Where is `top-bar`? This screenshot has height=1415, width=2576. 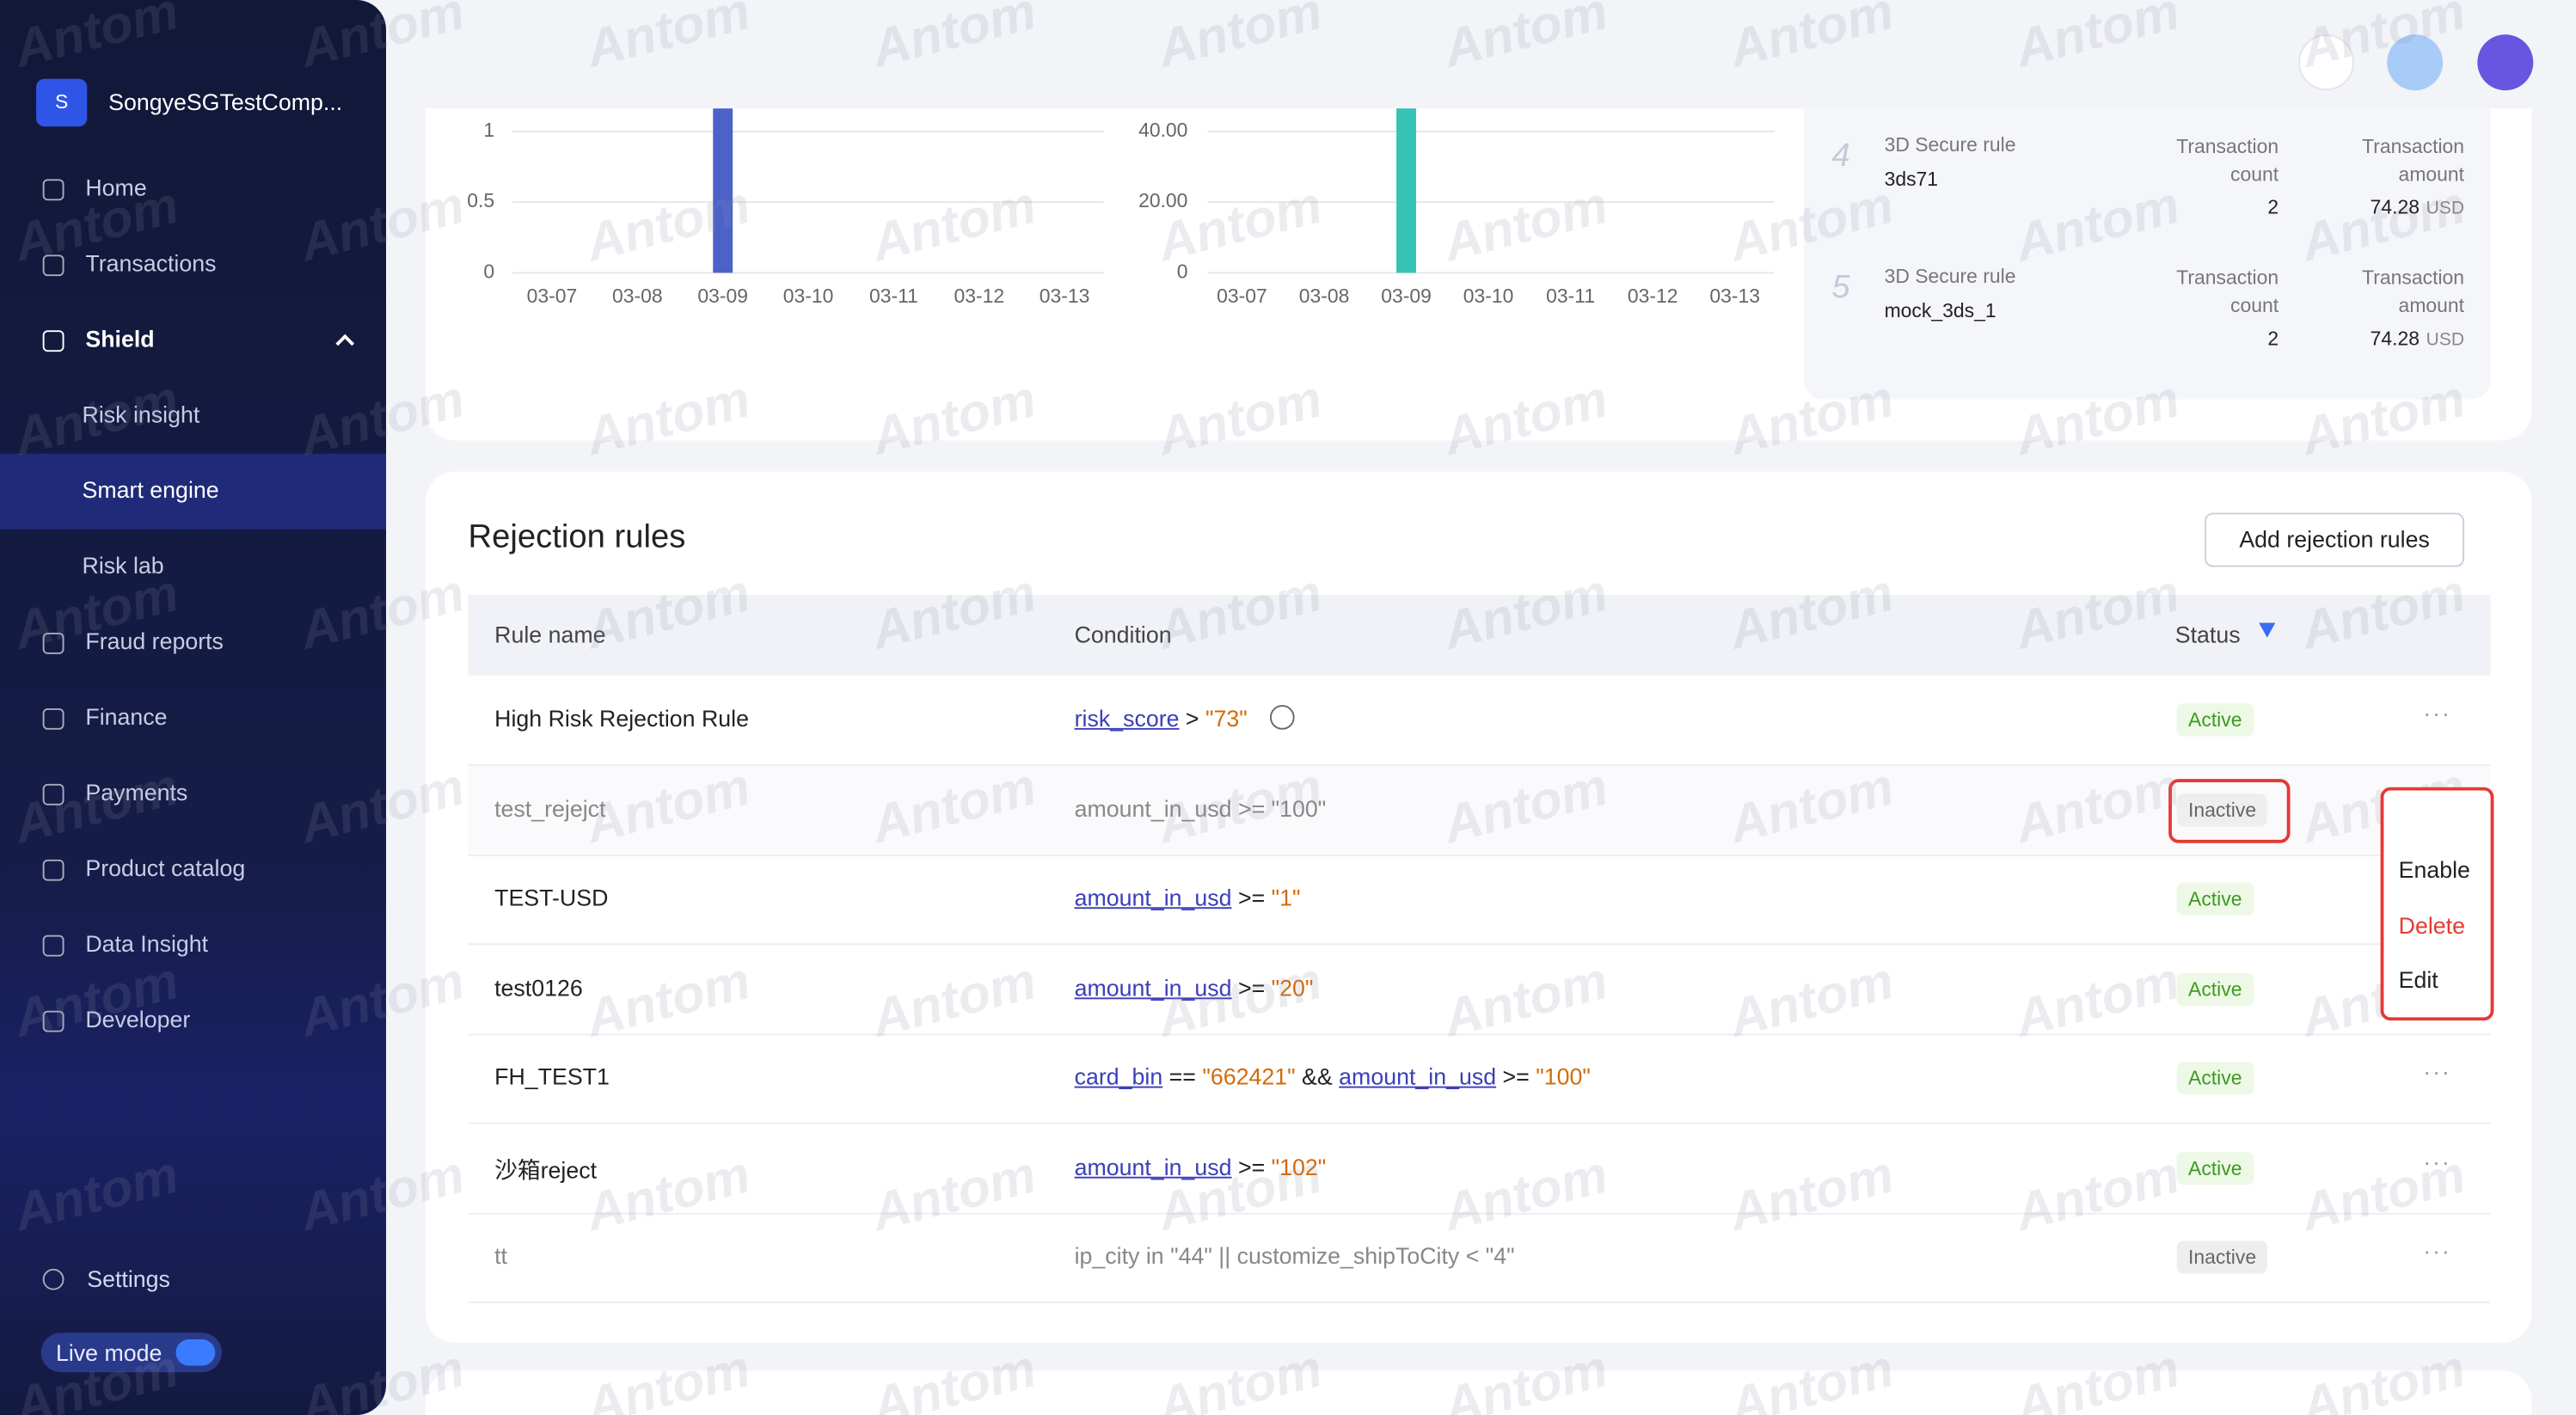
top-bar is located at coordinates (1481, 54).